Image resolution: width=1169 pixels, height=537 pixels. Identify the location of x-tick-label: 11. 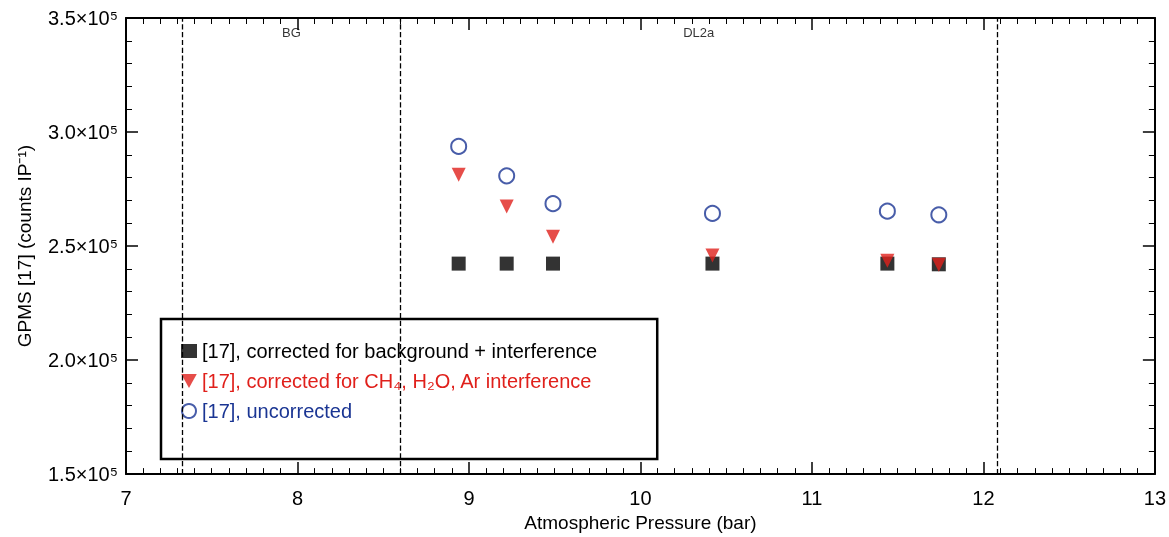
(812, 498).